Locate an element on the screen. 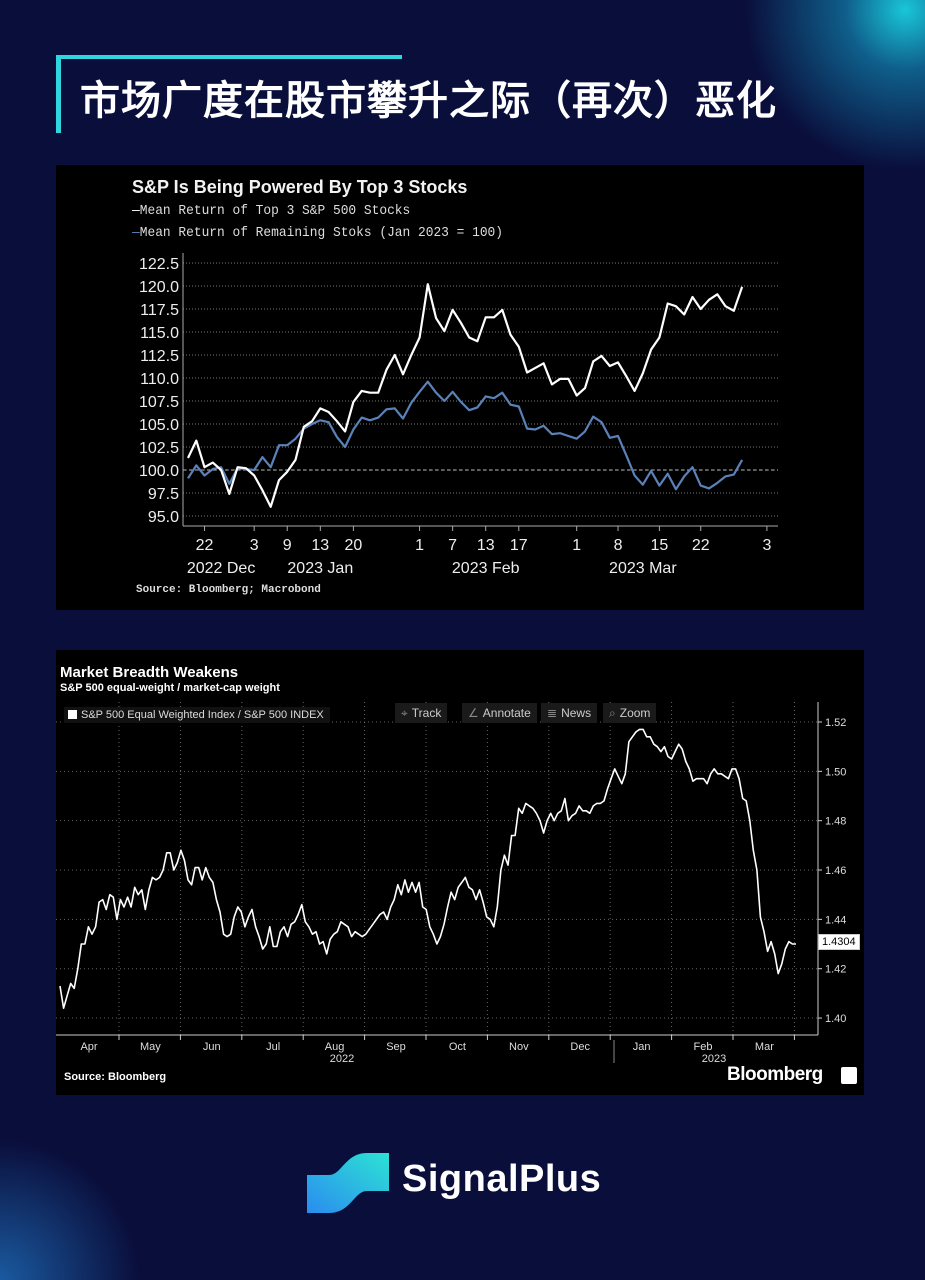 The height and width of the screenshot is (1280, 925). x-group-label: 2023 Feb is located at coordinates (486, 568).